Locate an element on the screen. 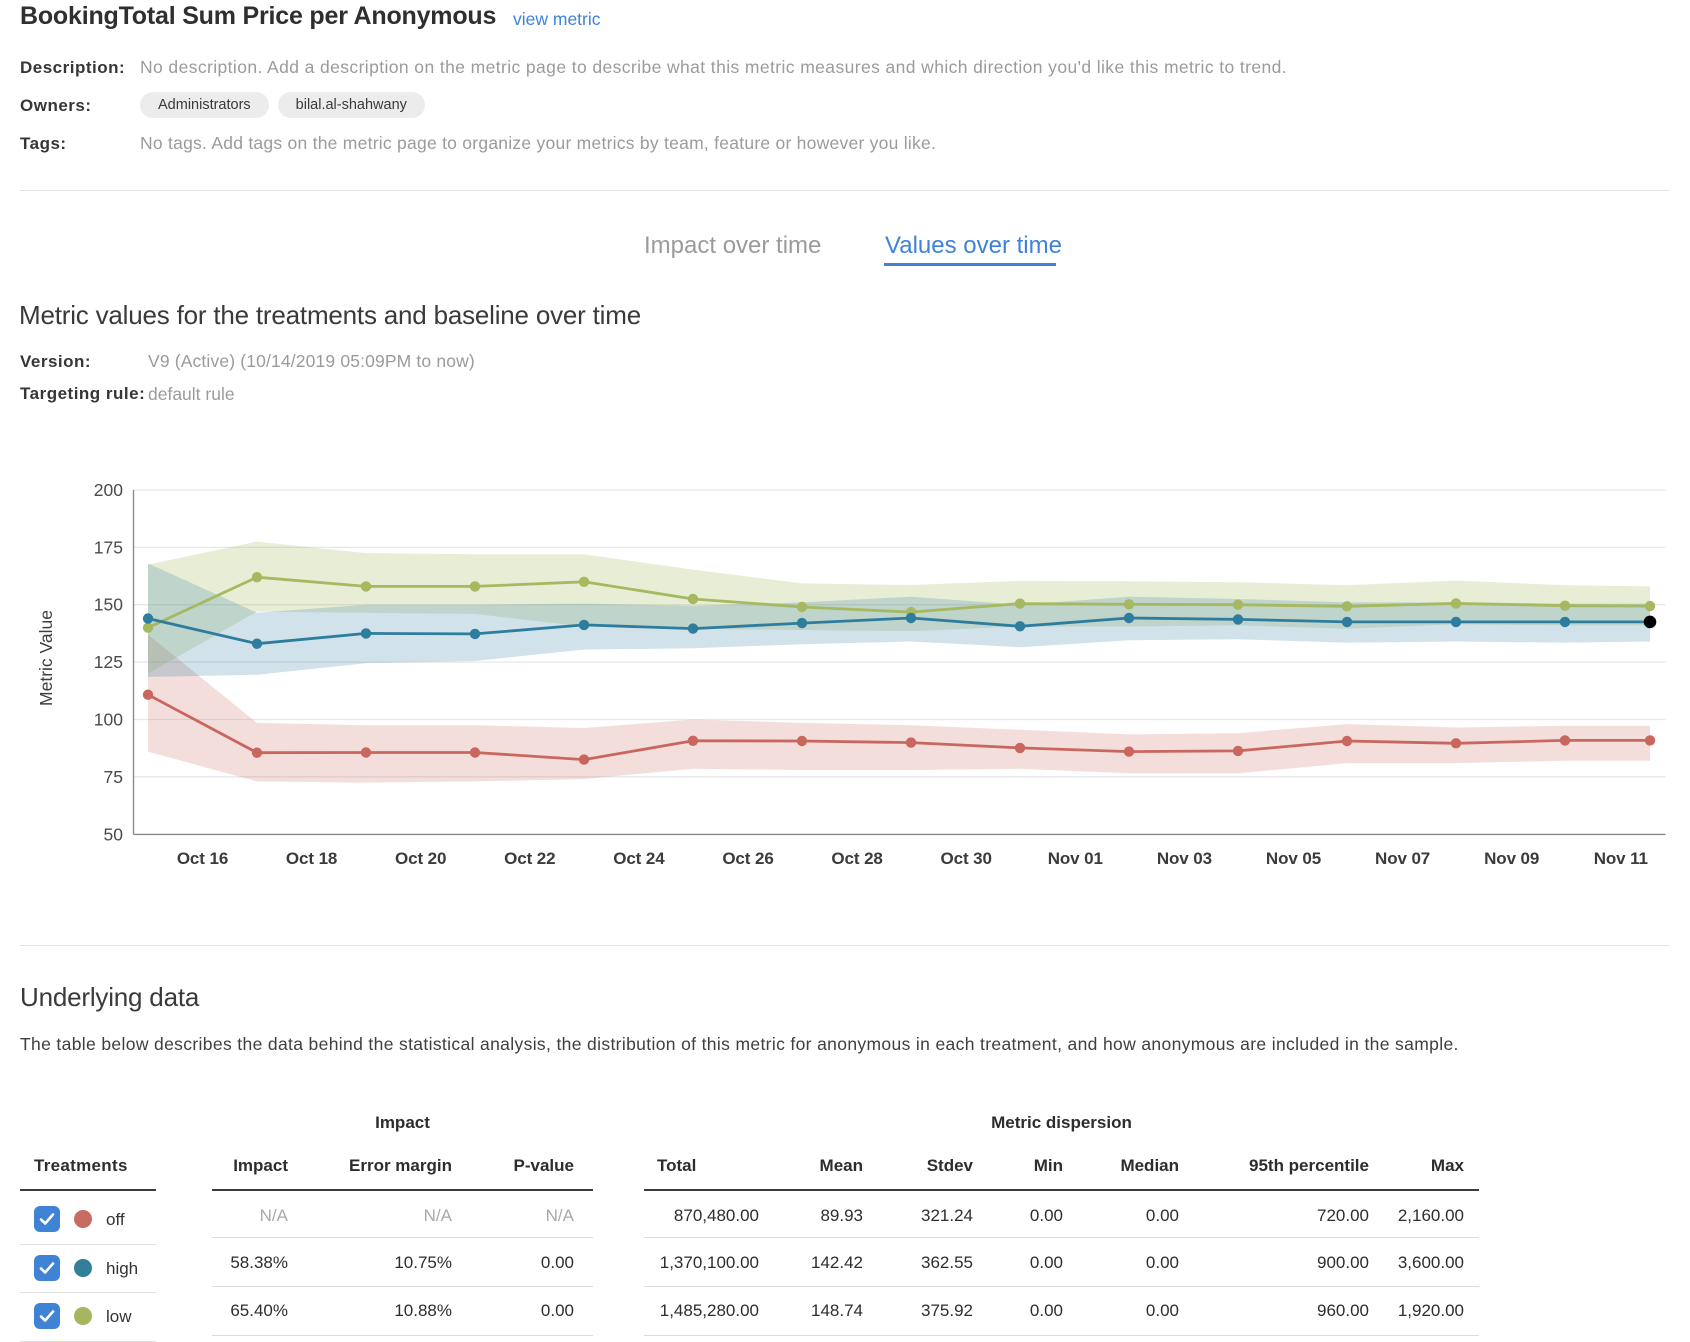 The image size is (1690, 1342). svg-text: Oct 24 is located at coordinates (639, 858).